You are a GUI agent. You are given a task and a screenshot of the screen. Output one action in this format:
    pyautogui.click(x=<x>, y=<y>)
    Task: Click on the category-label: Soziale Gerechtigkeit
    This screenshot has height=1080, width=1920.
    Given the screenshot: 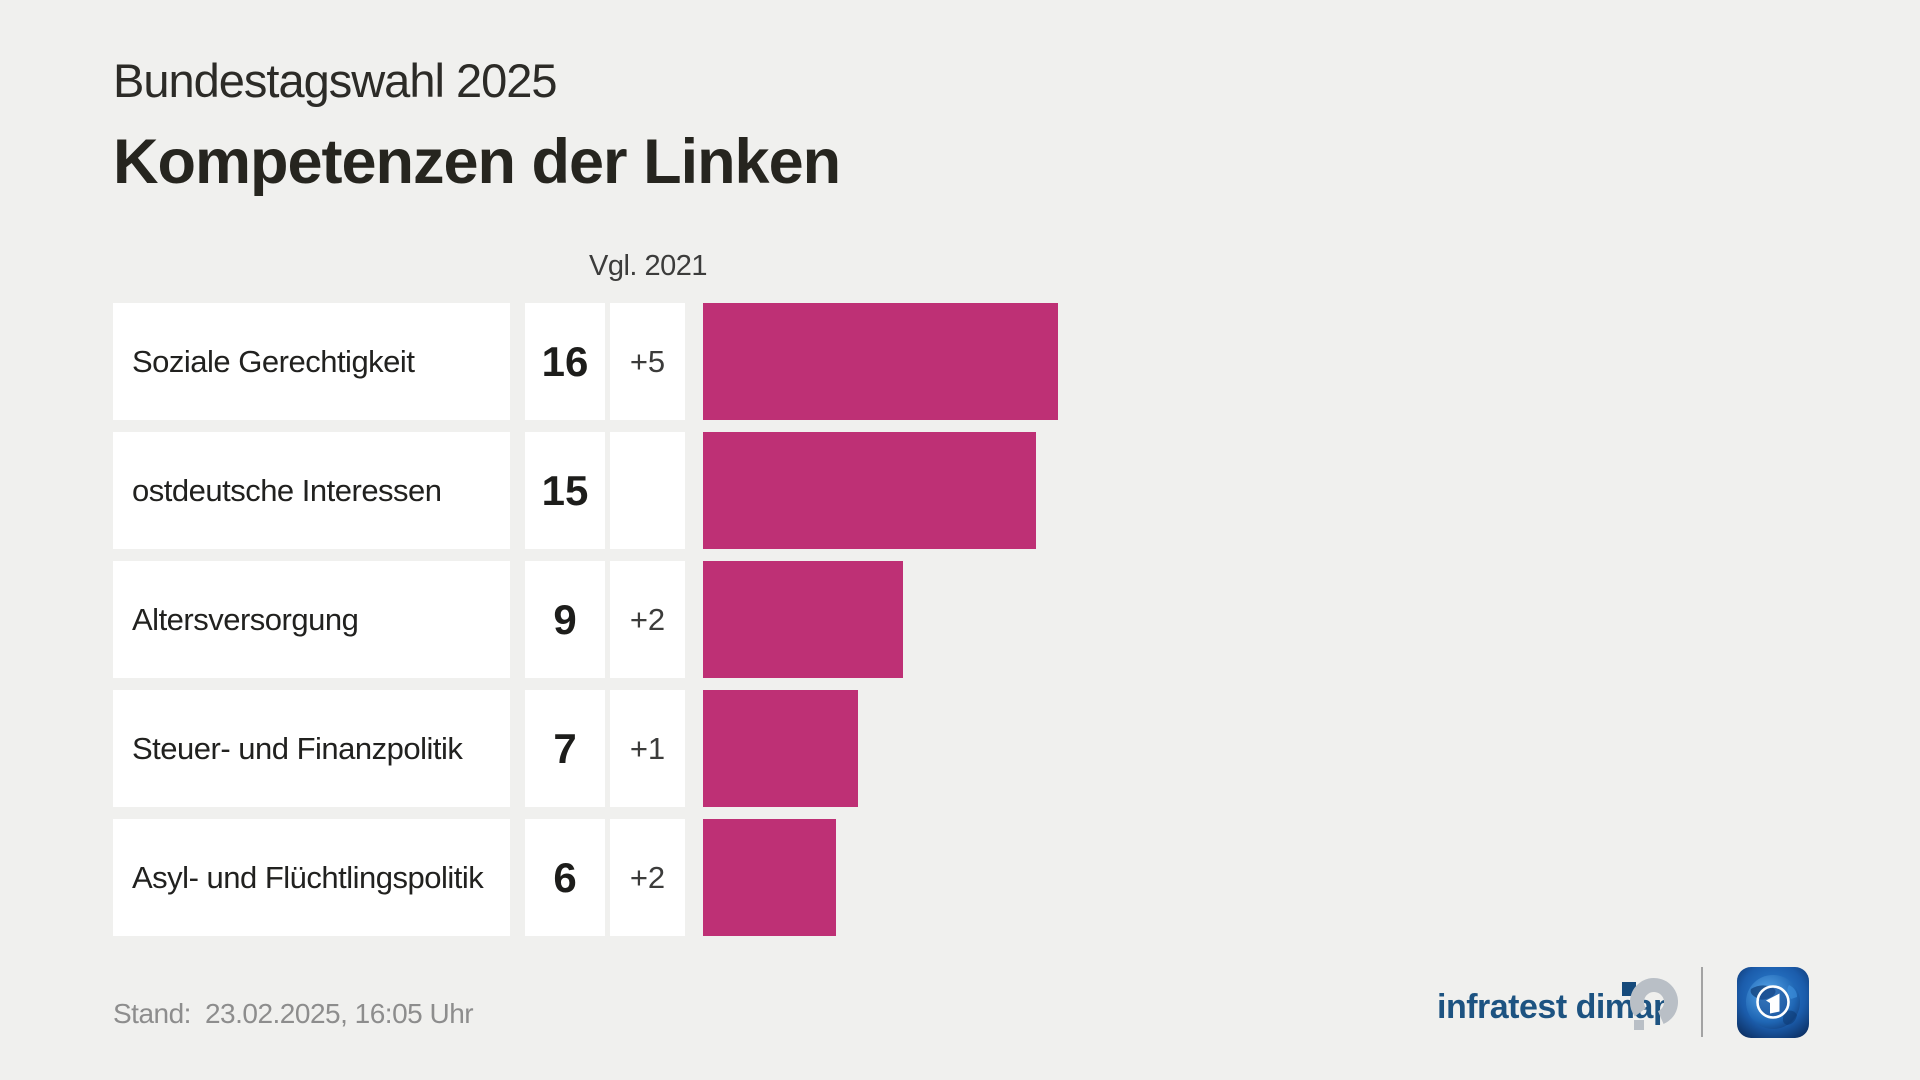 What is the action you would take?
    pyautogui.click(x=311, y=361)
    